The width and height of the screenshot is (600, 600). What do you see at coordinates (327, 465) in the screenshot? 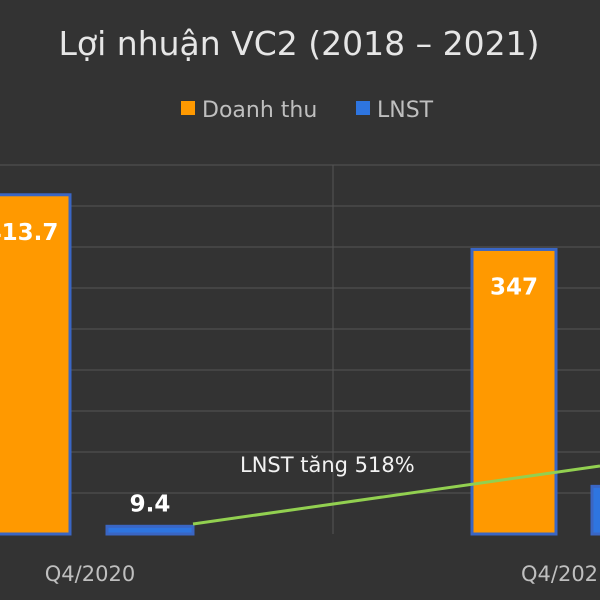
I see `trend-annotation: LNST tăng 518%` at bounding box center [327, 465].